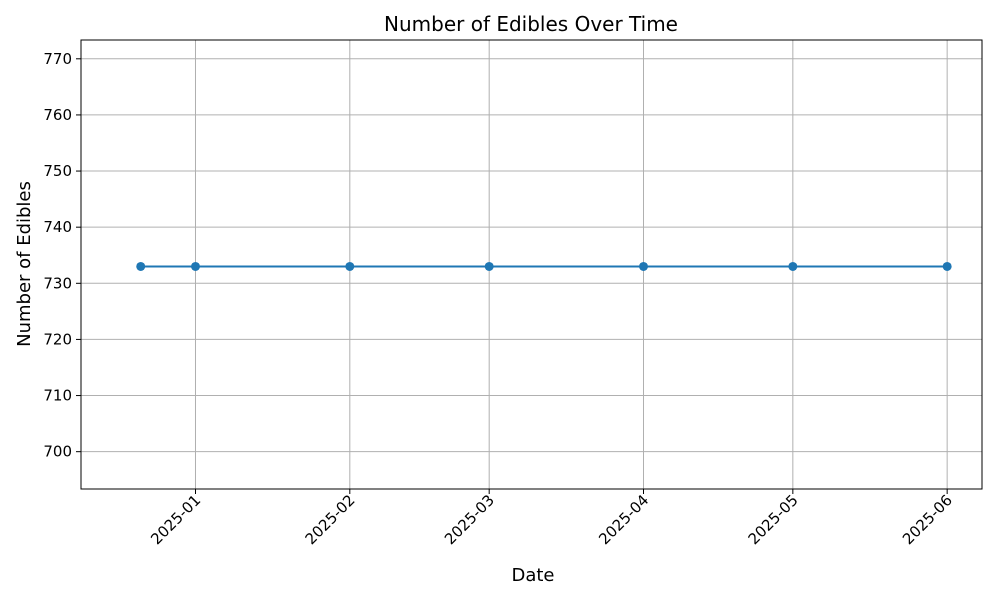  I want to click on x-tick-label: 2025-05, so click(773, 519).